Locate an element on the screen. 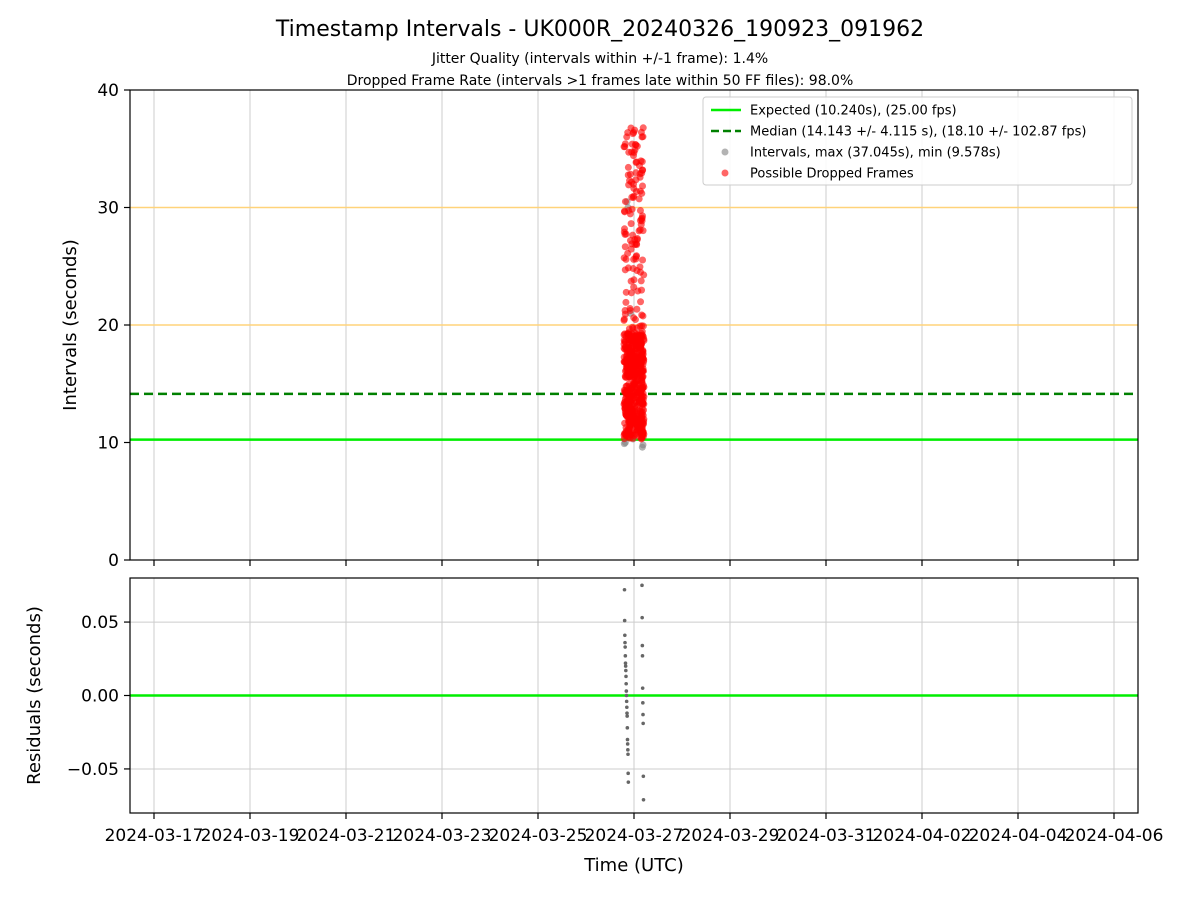 This screenshot has width=1200, height=904. x-tick-label: 2024-03-23 is located at coordinates (442, 836).